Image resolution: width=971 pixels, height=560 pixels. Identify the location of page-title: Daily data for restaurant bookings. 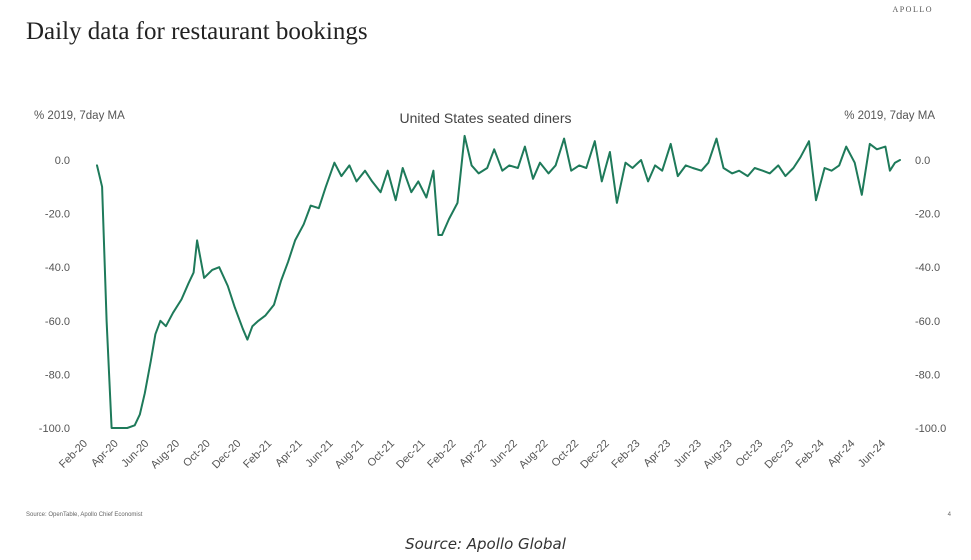
(197, 31).